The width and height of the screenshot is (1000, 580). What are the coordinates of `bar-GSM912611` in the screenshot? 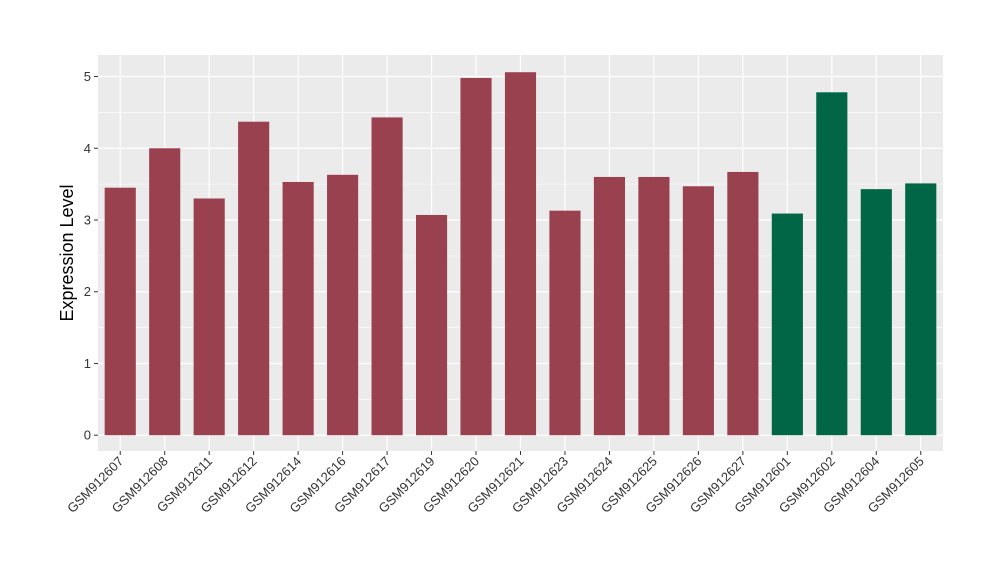 It's located at (209, 317).